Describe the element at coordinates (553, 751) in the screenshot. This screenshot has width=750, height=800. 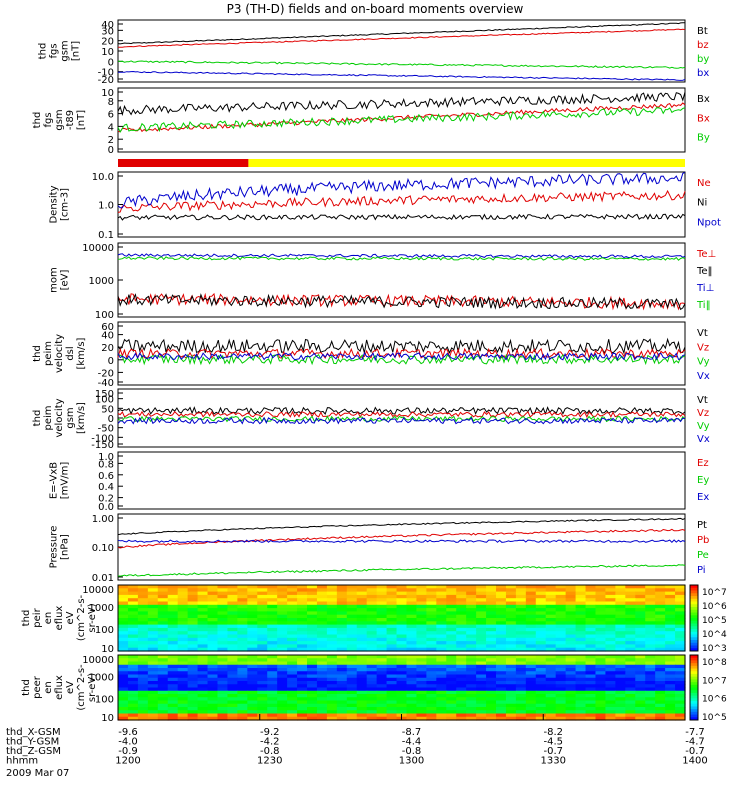
I see `x-axis-value: -0.7` at that location.